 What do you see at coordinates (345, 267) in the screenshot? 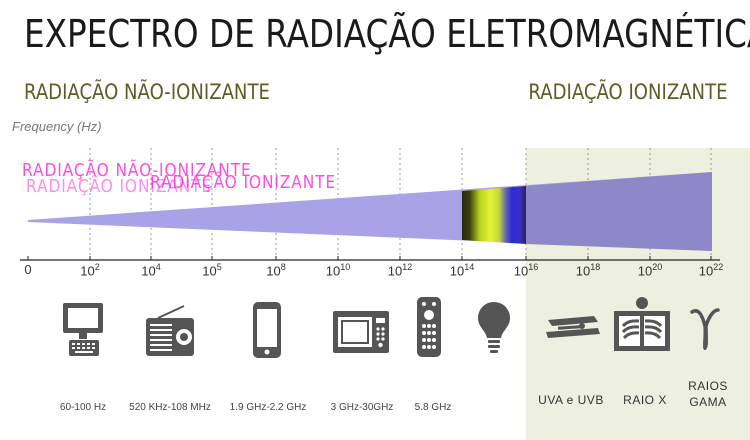
I see `tick-label-exponent: 10` at bounding box center [345, 267].